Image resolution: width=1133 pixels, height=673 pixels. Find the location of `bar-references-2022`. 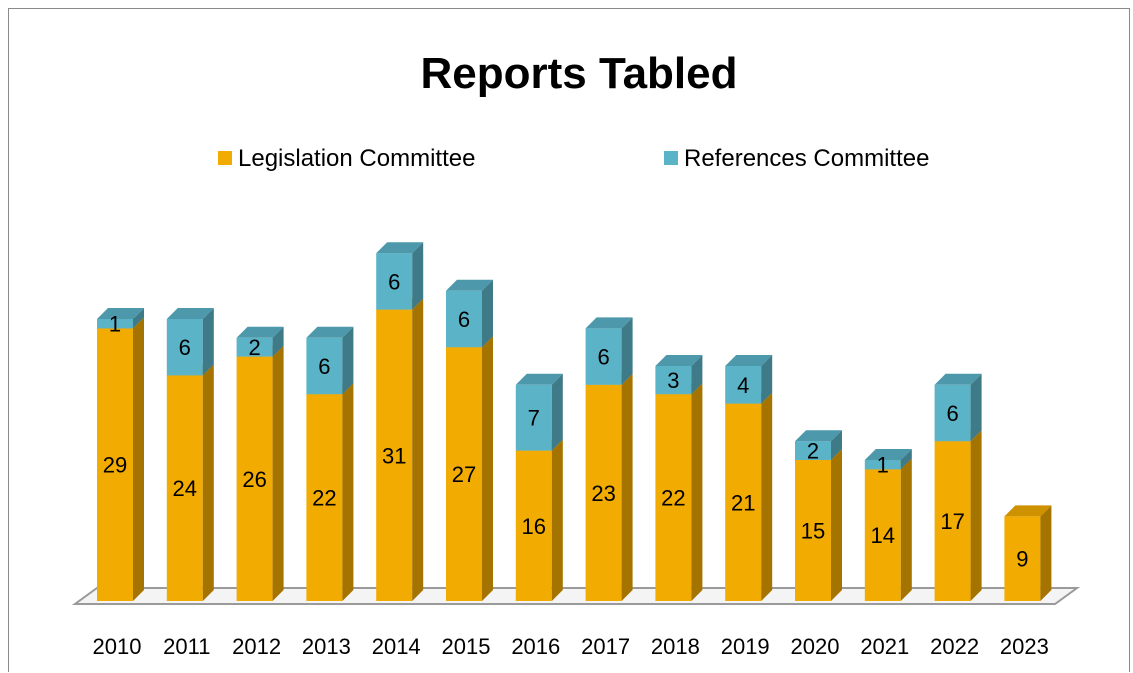

bar-references-2022 is located at coordinates (958, 407).